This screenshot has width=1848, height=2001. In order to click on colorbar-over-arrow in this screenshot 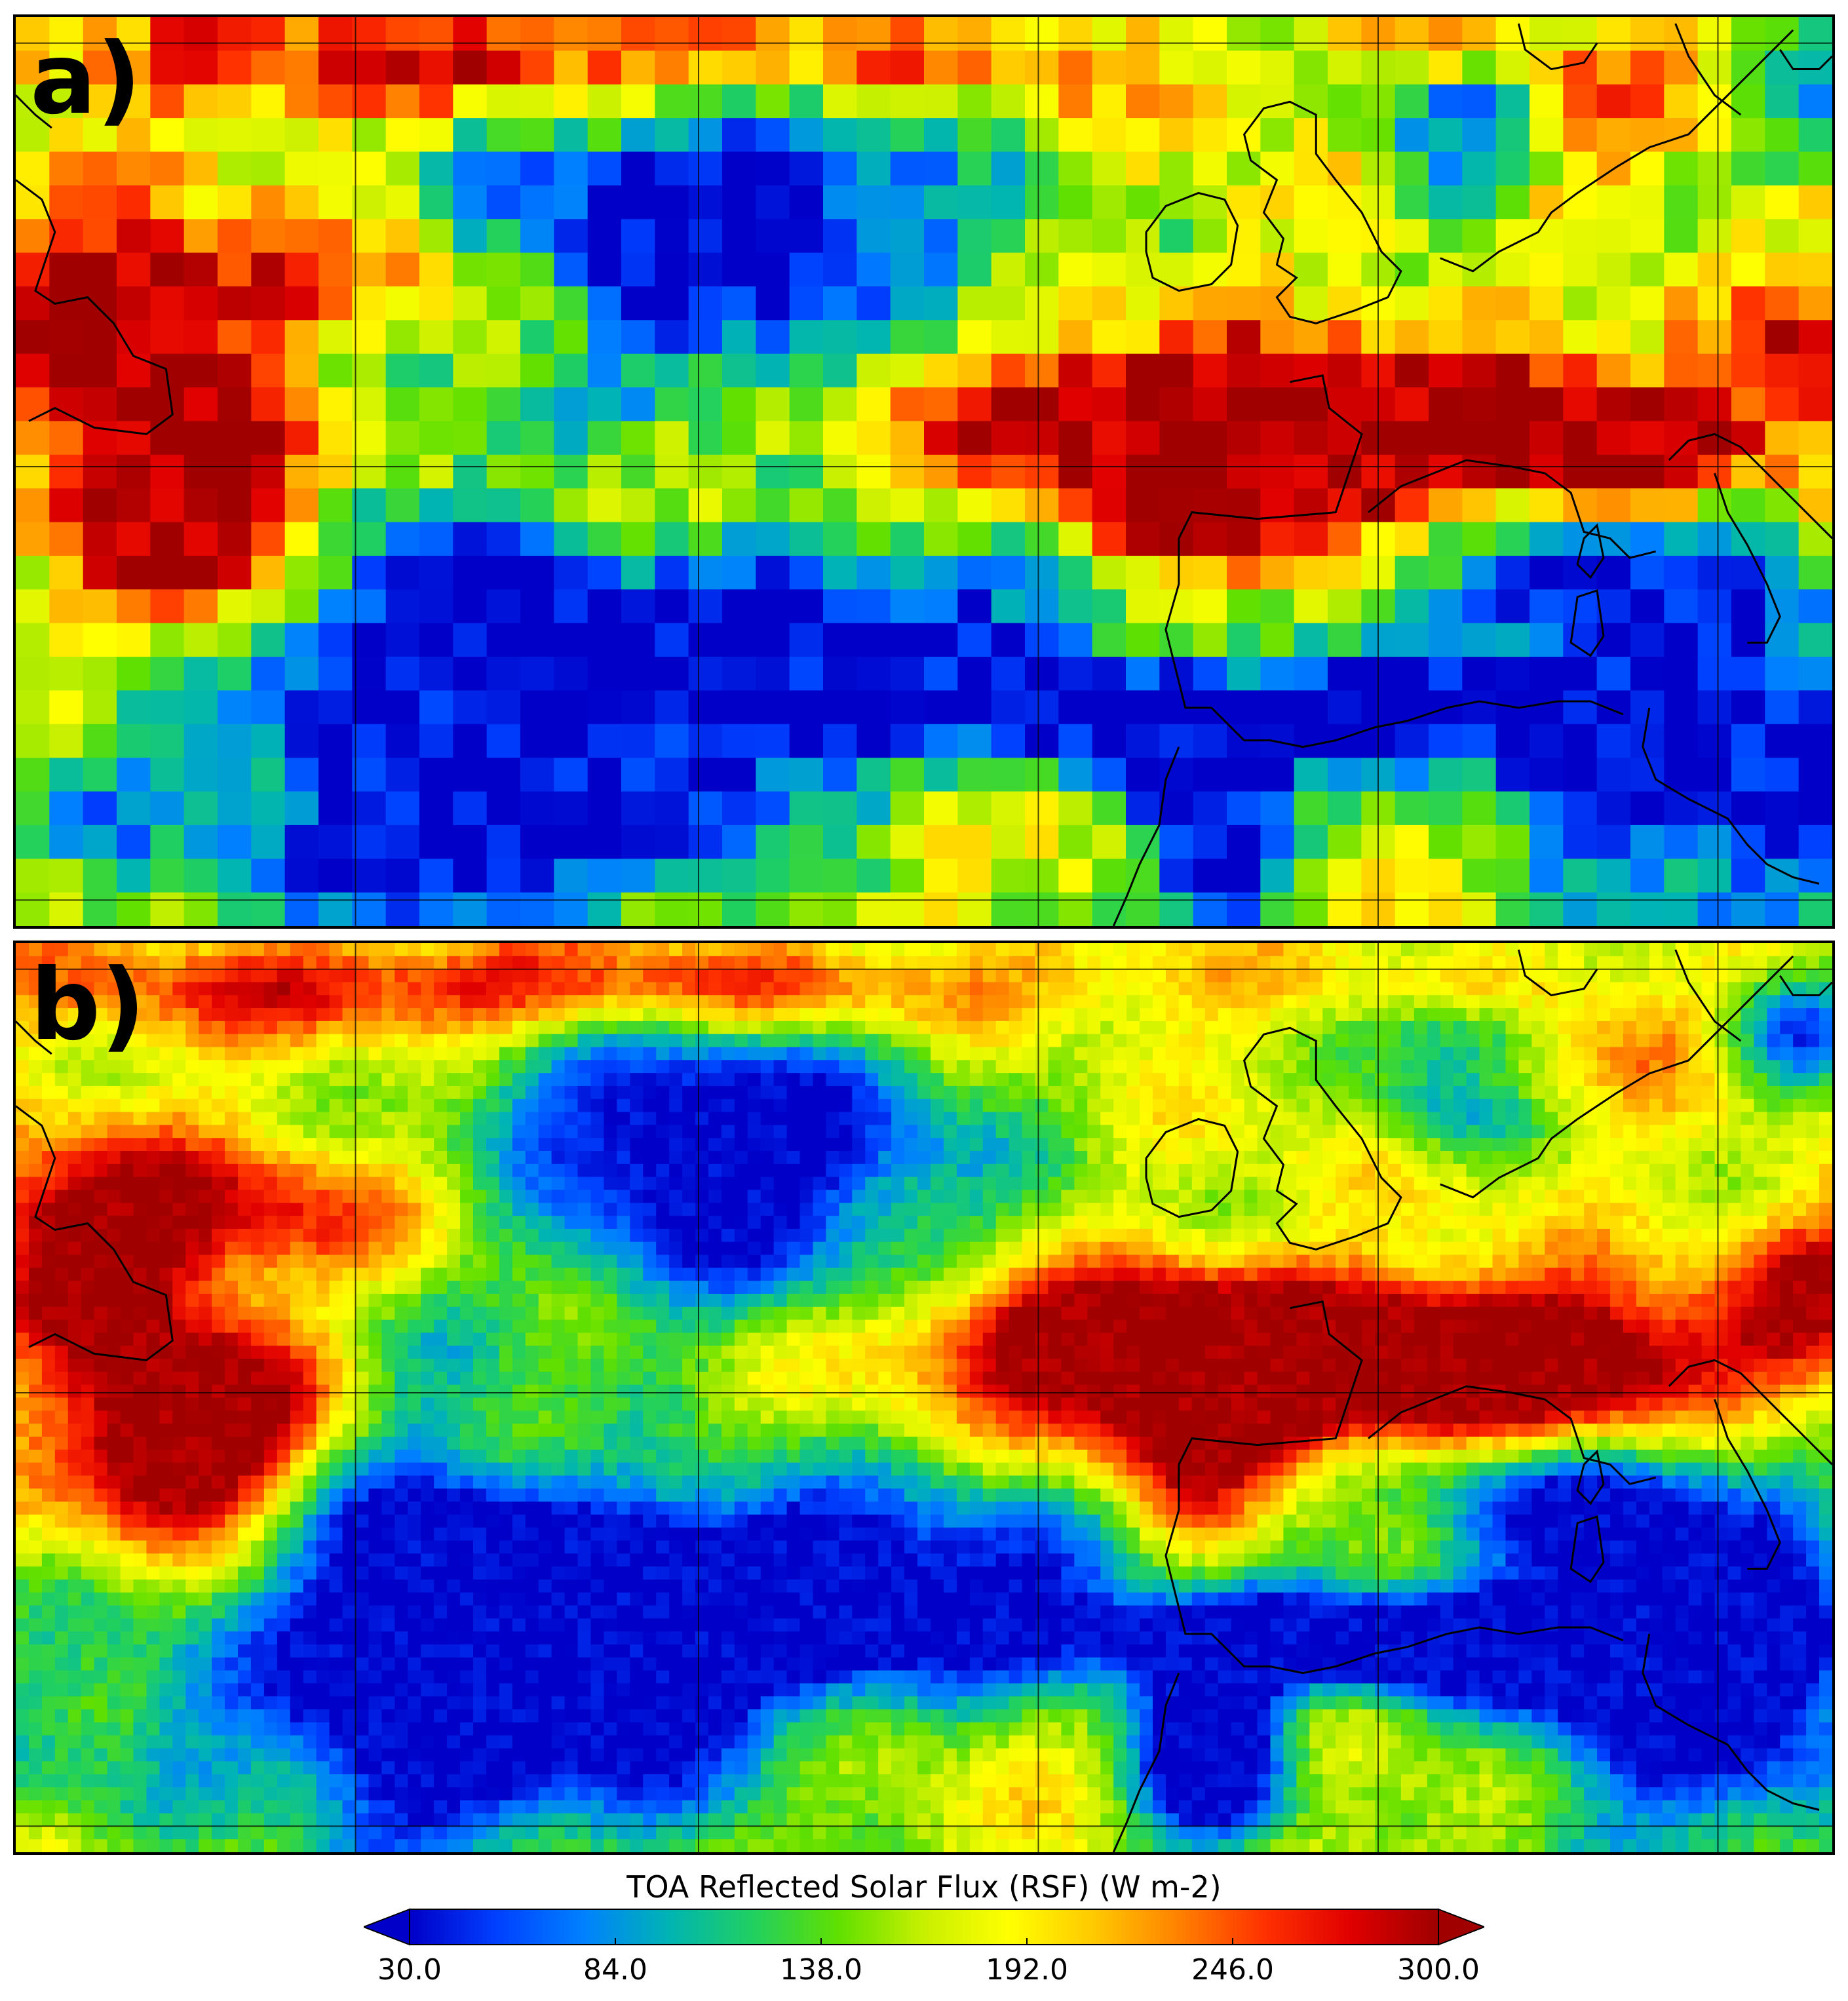, I will do `click(1461, 1927)`.